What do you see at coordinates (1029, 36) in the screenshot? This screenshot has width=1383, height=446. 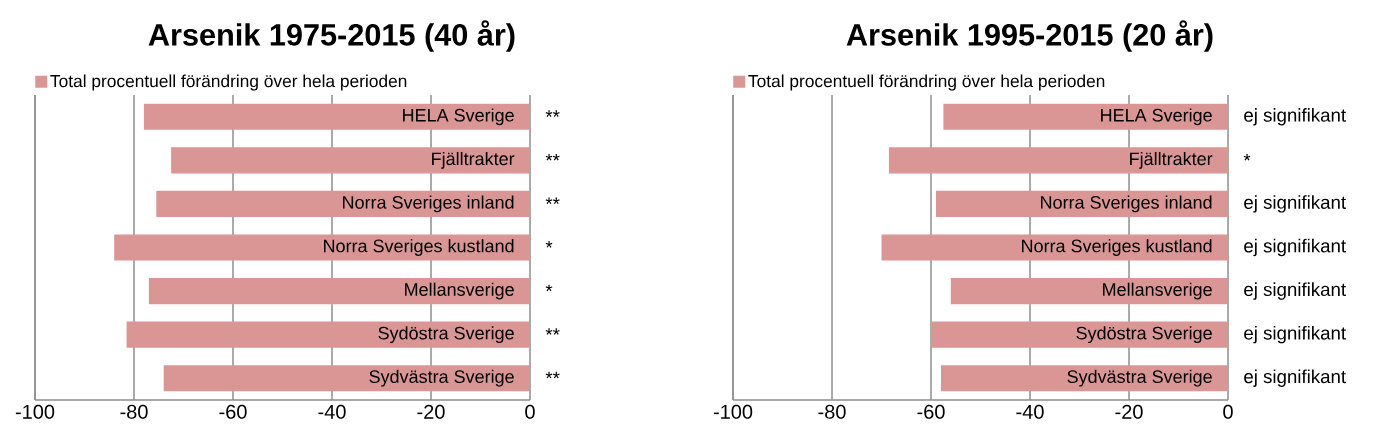 I see `chart-title: Arsenik 1995-2015 (20 år)` at bounding box center [1029, 36].